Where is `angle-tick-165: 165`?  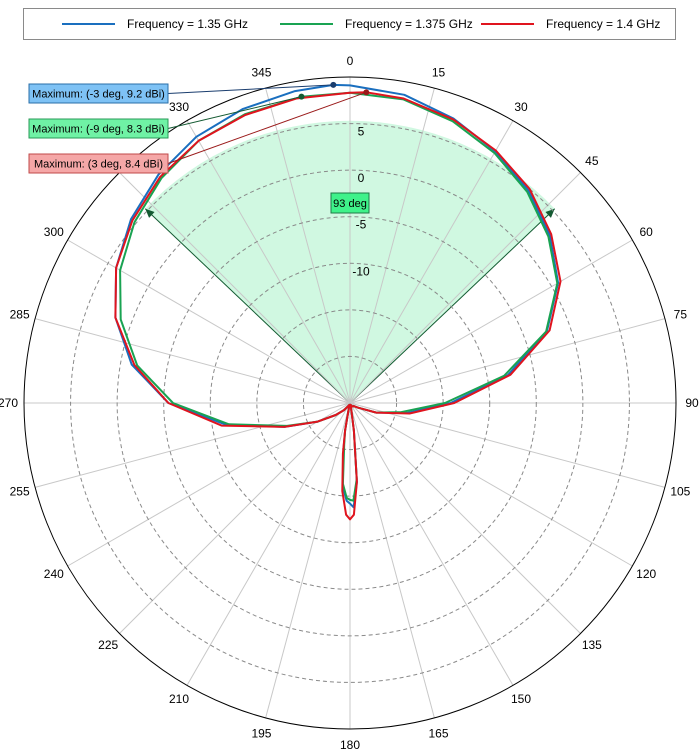 angle-tick-165: 165 is located at coordinates (439, 733).